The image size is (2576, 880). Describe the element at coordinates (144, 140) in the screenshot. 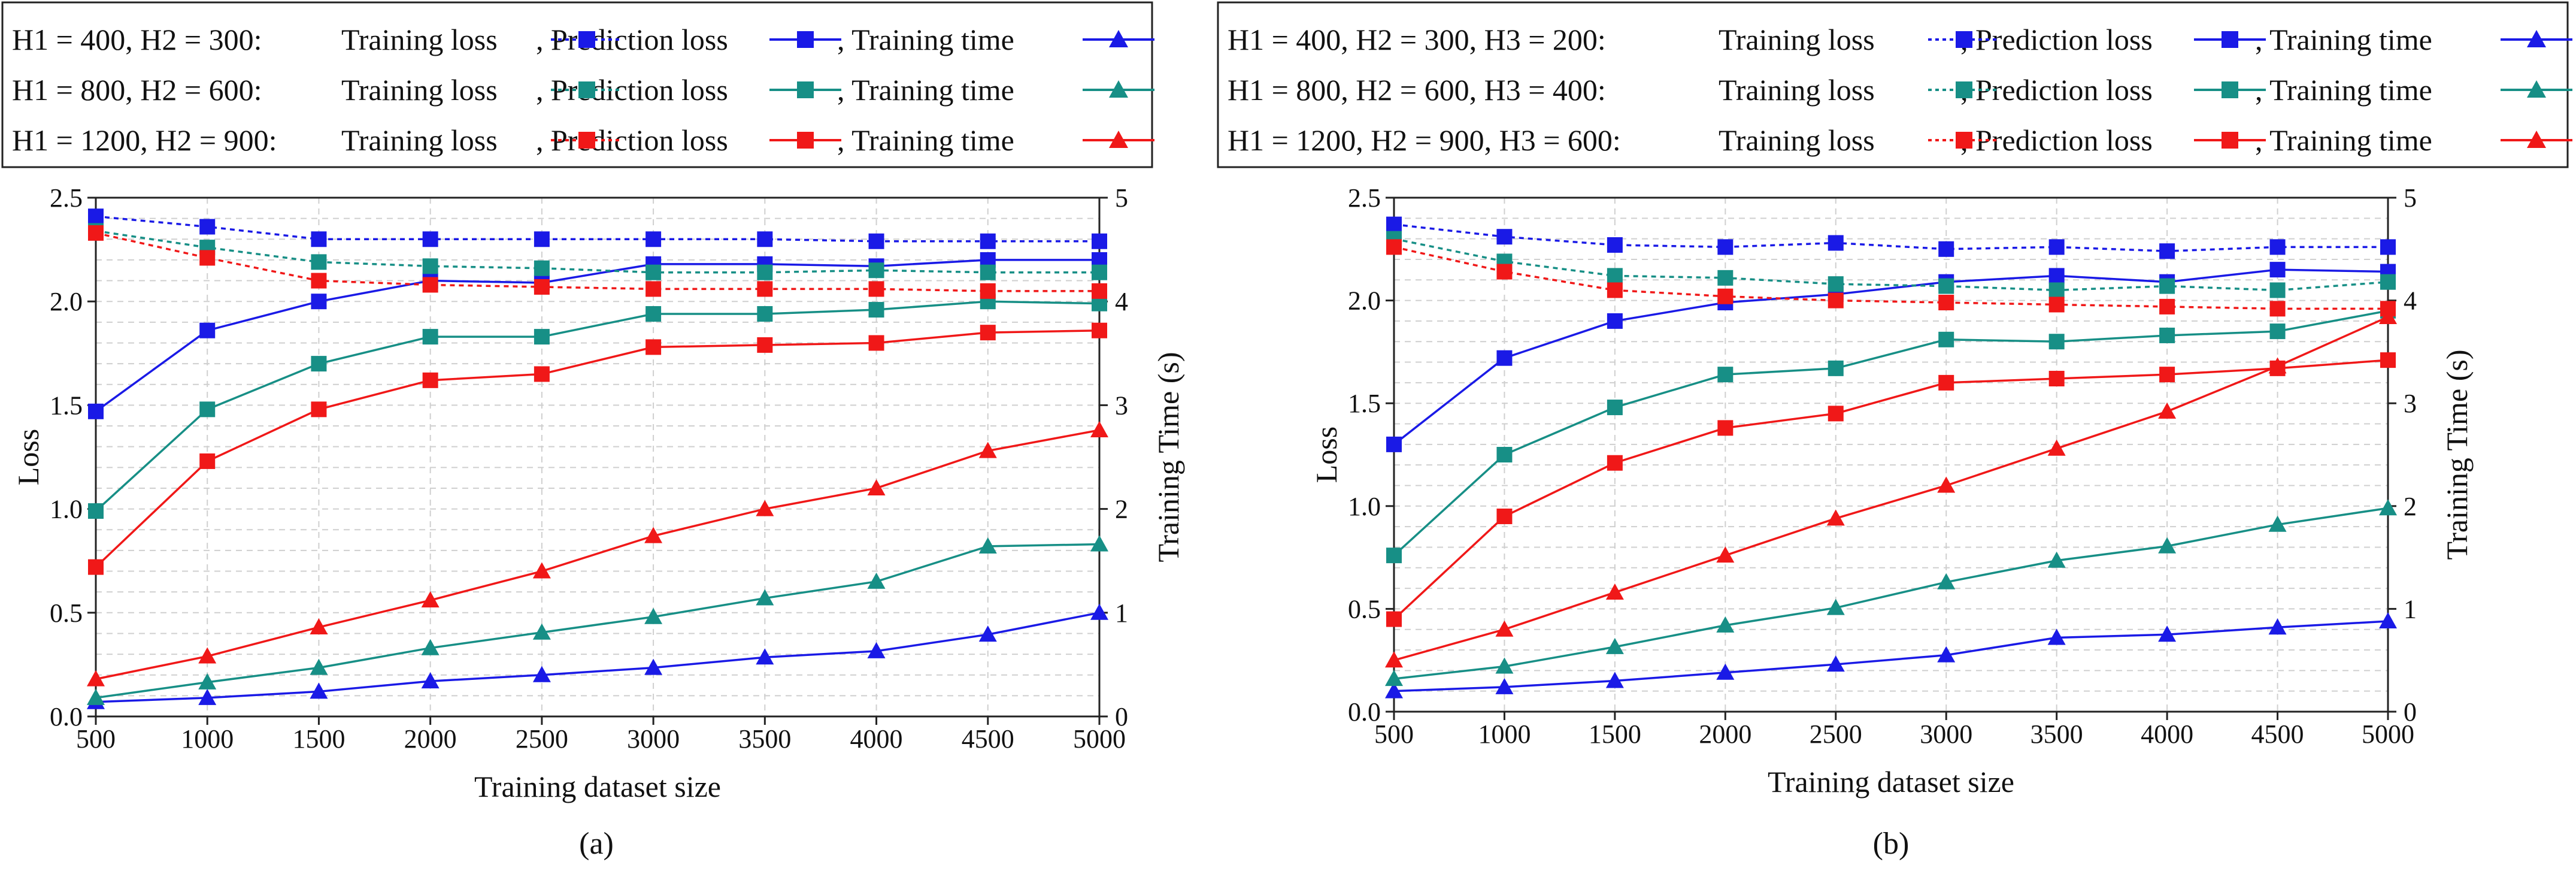

I see `legend-config-label: H1 = 1200, H2 = 900:` at that location.